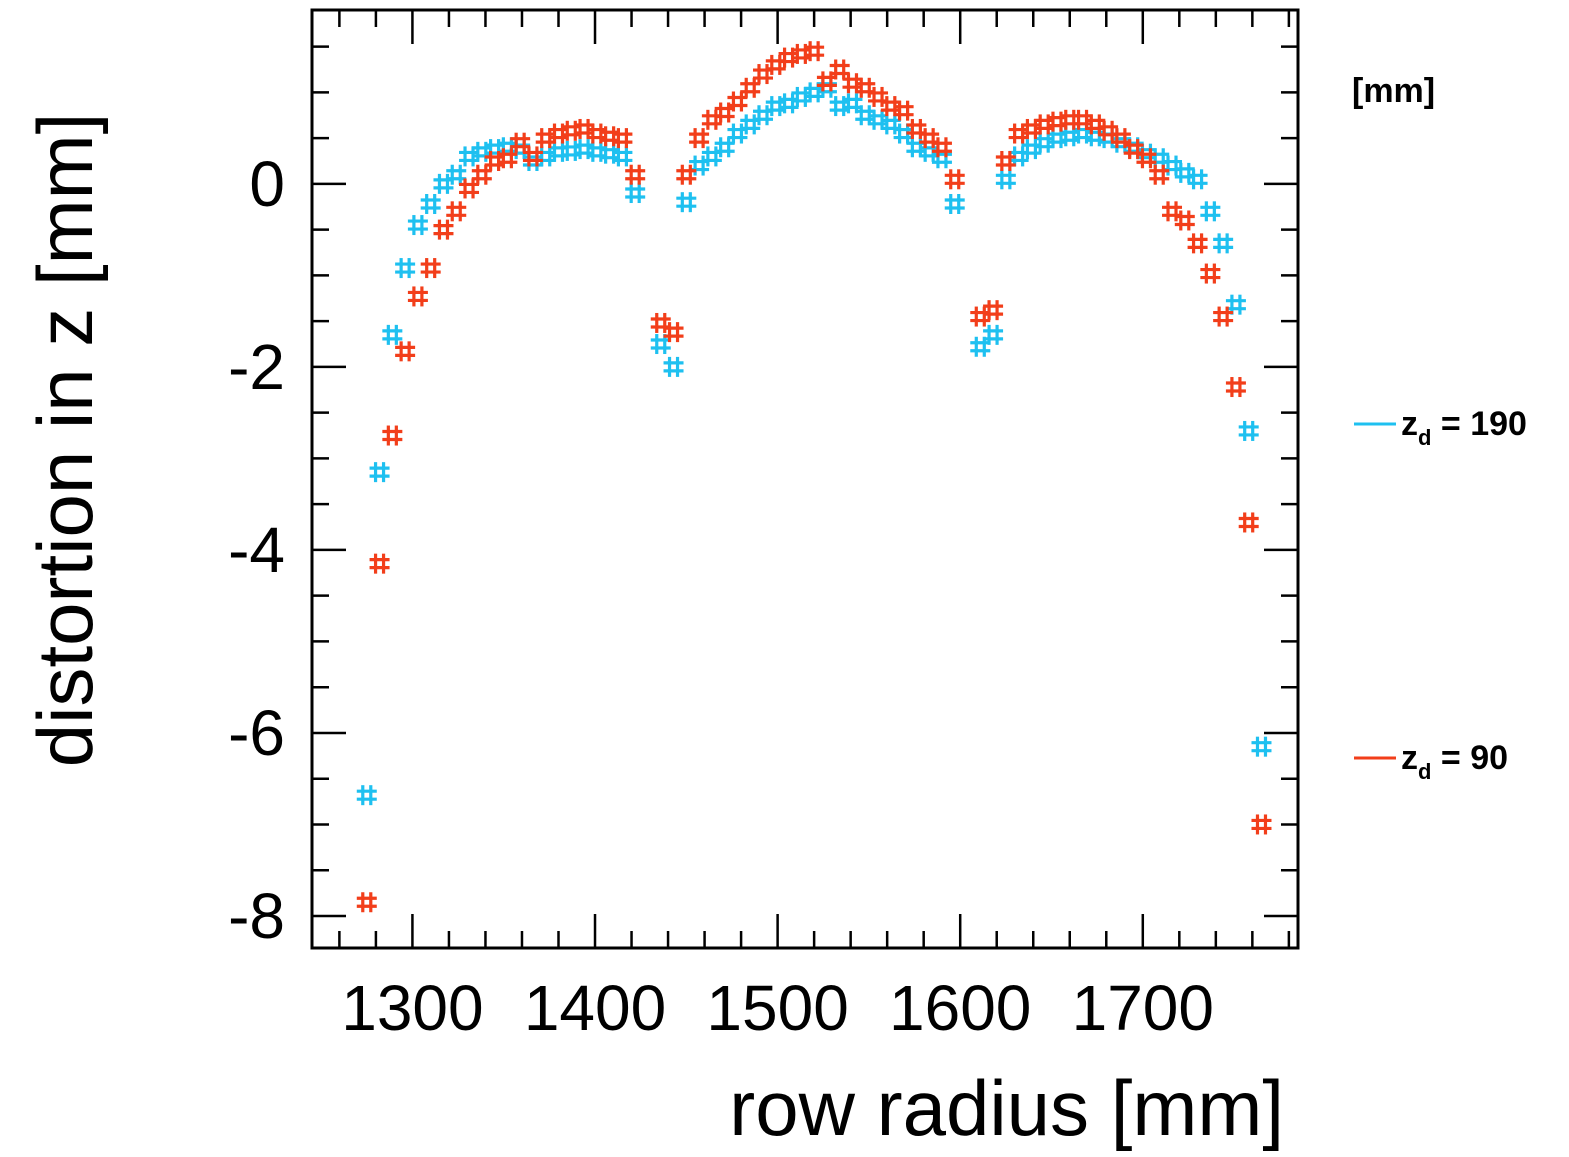 Image resolution: width=1569 pixels, height=1157 pixels. Describe the element at coordinates (1464, 427) in the screenshot. I see `legend-label: zd = 190` at that location.